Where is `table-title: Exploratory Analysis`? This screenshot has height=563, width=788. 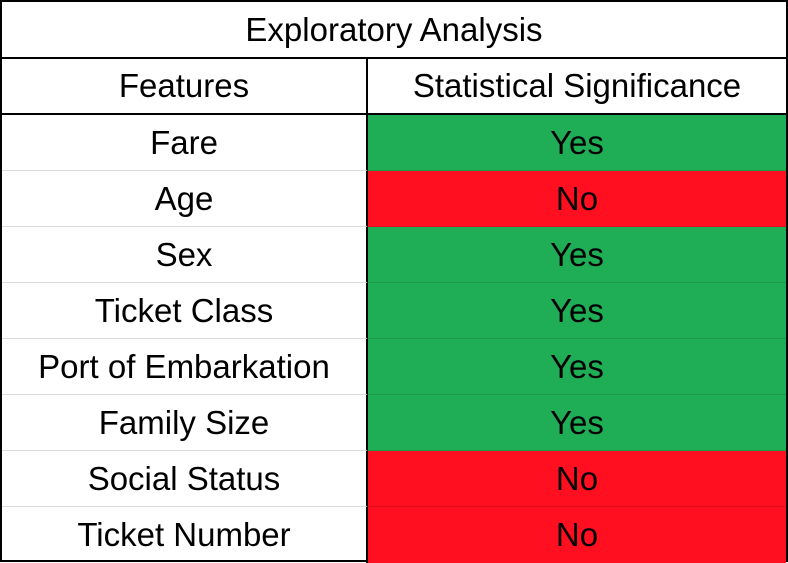
table-title: Exploratory Analysis is located at coordinates (394, 30).